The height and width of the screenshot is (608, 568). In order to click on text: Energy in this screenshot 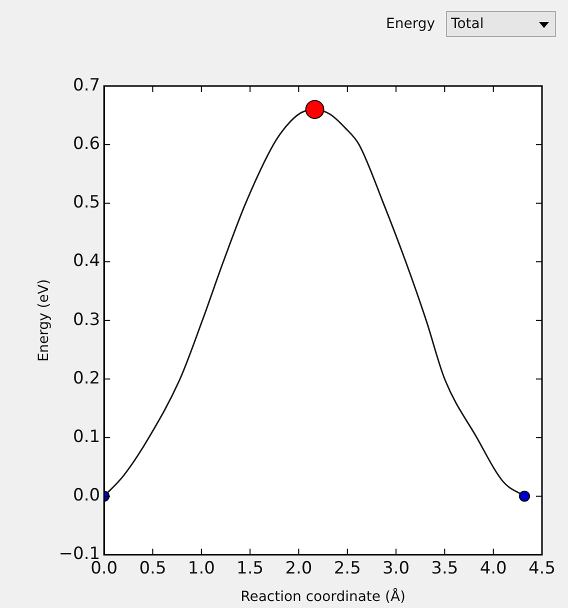, I will do `click(411, 24)`.